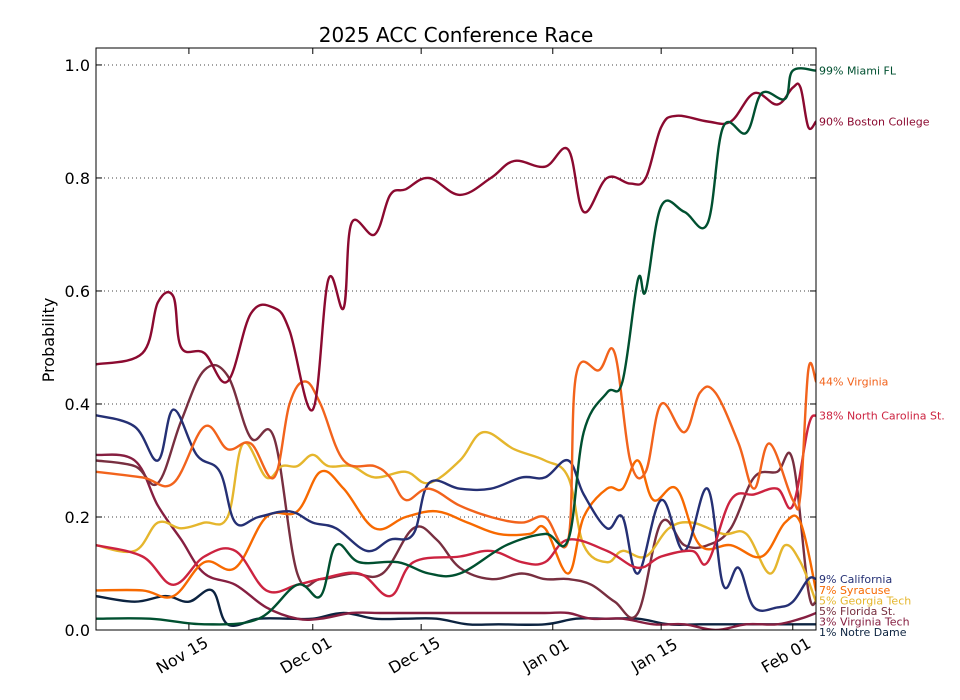 Image resolution: width=960 pixels, height=700 pixels. I want to click on end-label-north-carolina-st: 38% North Carolina St., so click(882, 415).